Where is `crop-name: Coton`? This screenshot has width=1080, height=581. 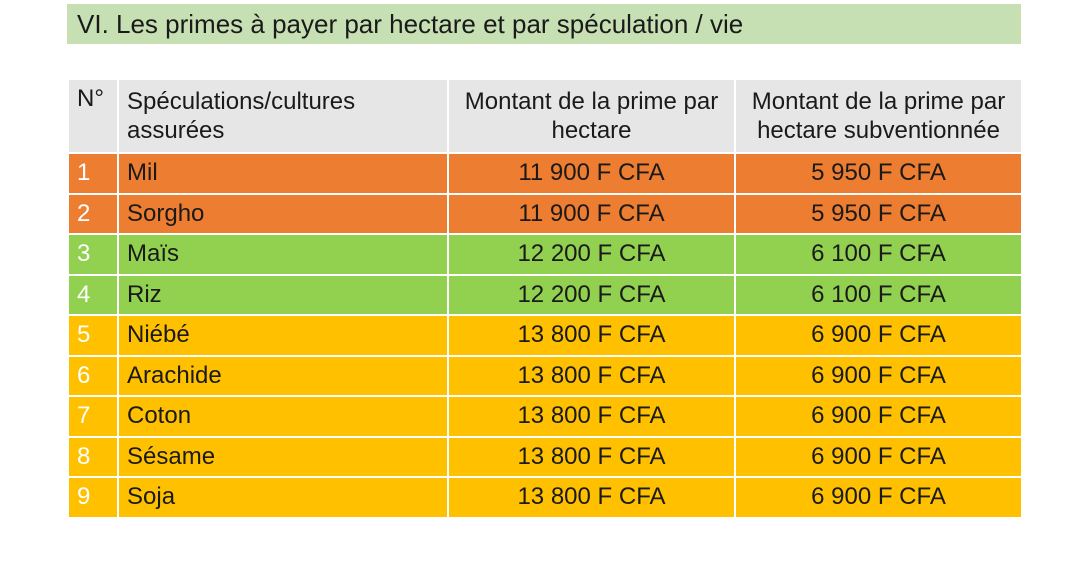
crop-name: Coton is located at coordinates (283, 416).